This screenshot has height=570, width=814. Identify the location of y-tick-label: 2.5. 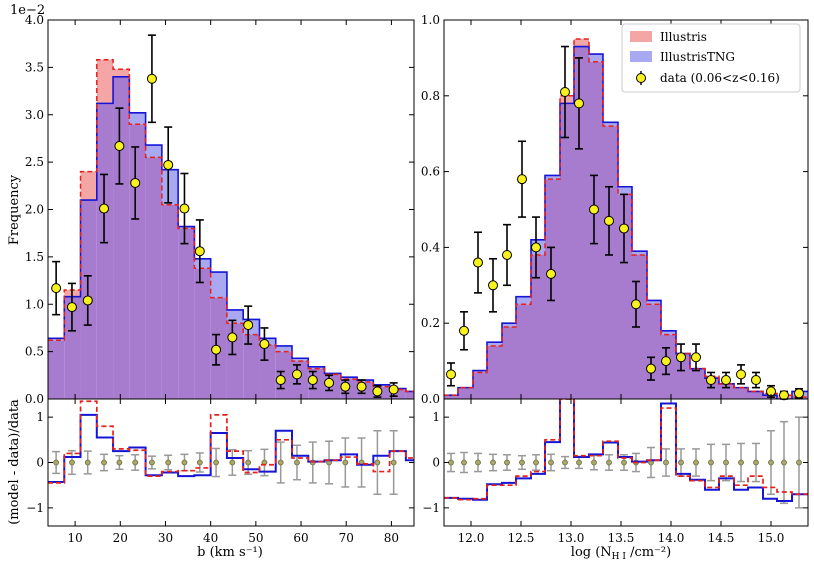
(34, 162).